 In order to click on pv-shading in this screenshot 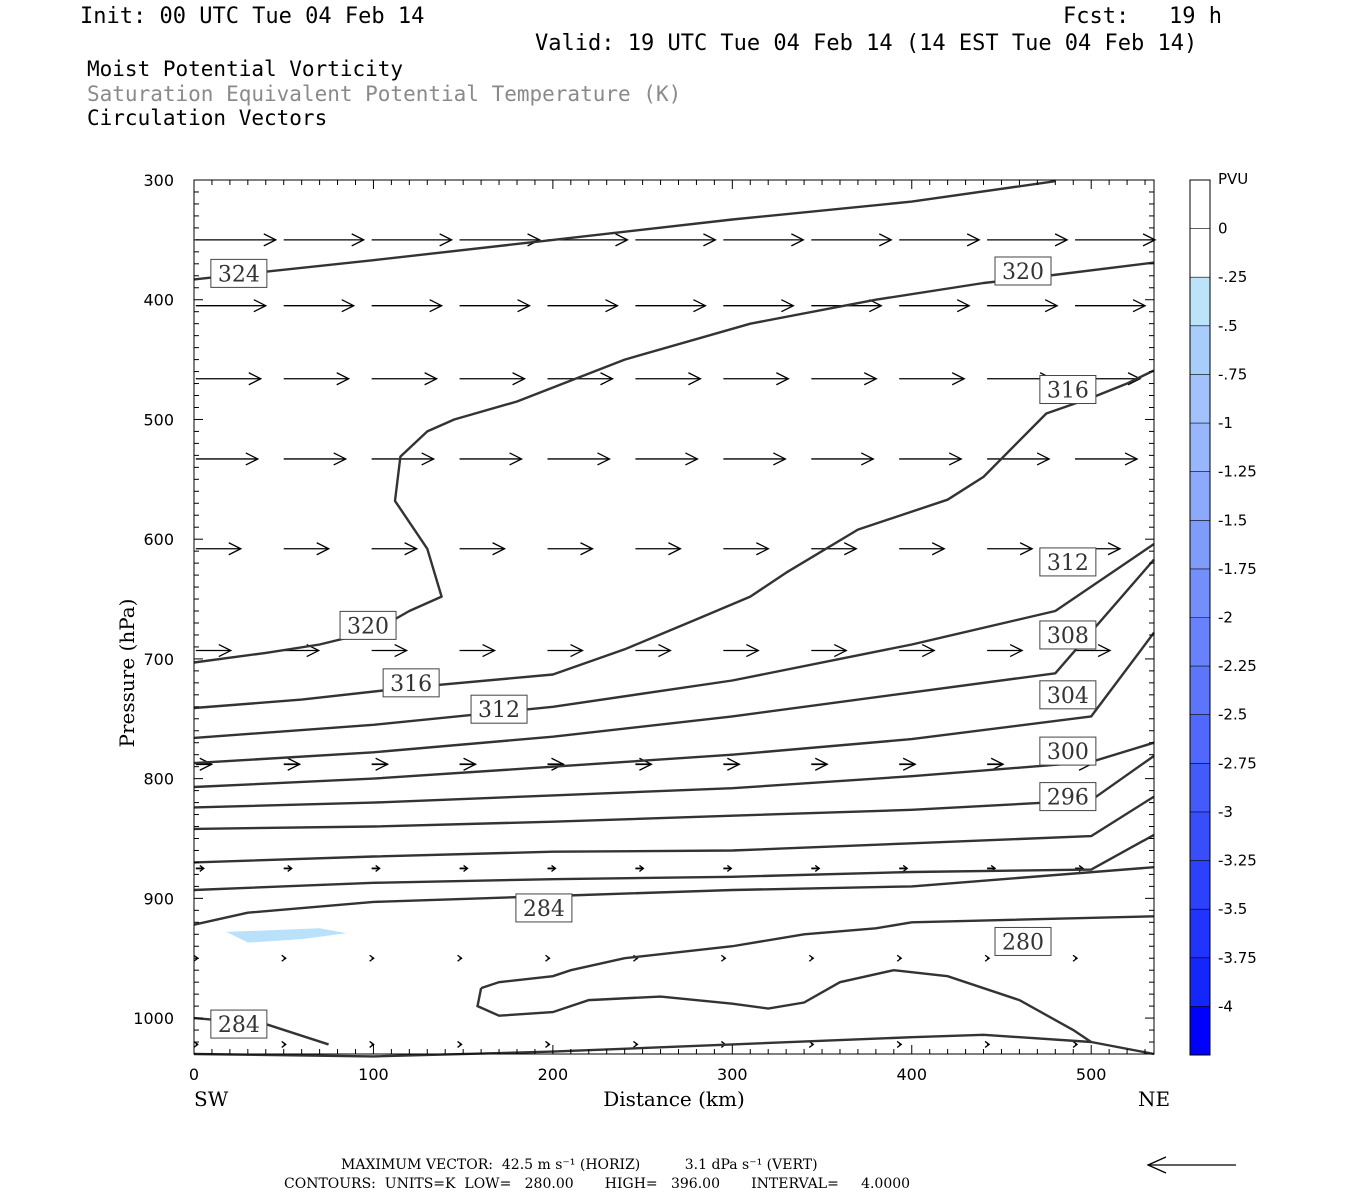, I will do `click(286, 935)`.